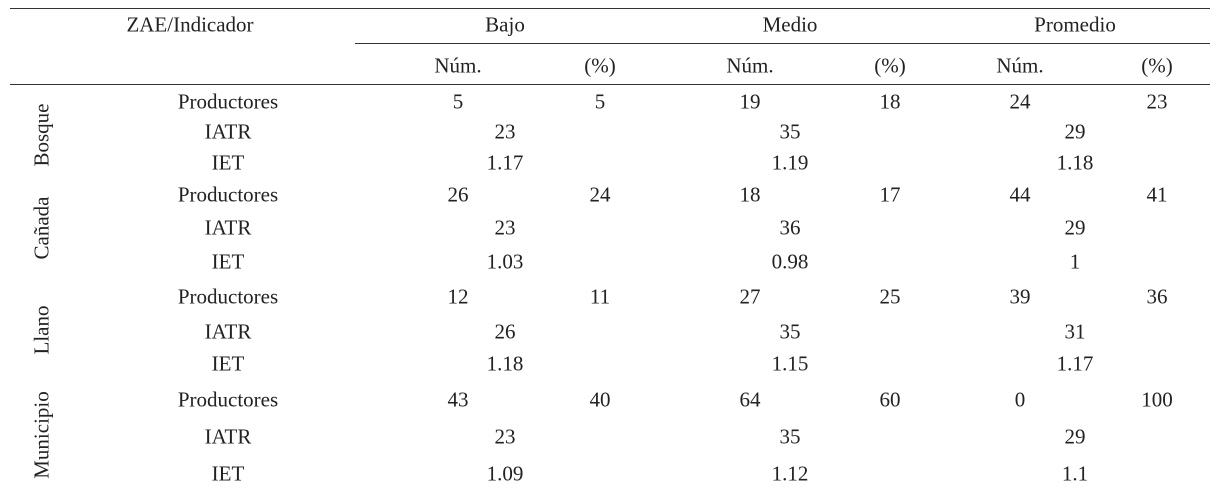 The image size is (1223, 496). What do you see at coordinates (41, 330) in the screenshot?
I see `zone-label: Llano` at bounding box center [41, 330].